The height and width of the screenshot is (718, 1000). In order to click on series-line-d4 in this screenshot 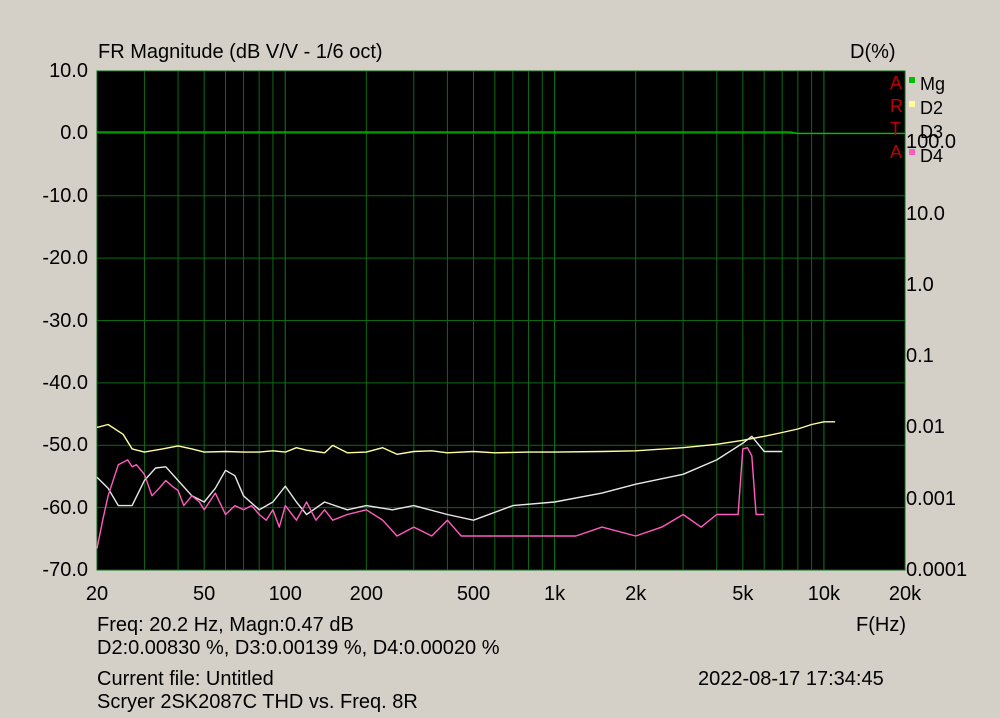, I will do `click(430, 498)`.